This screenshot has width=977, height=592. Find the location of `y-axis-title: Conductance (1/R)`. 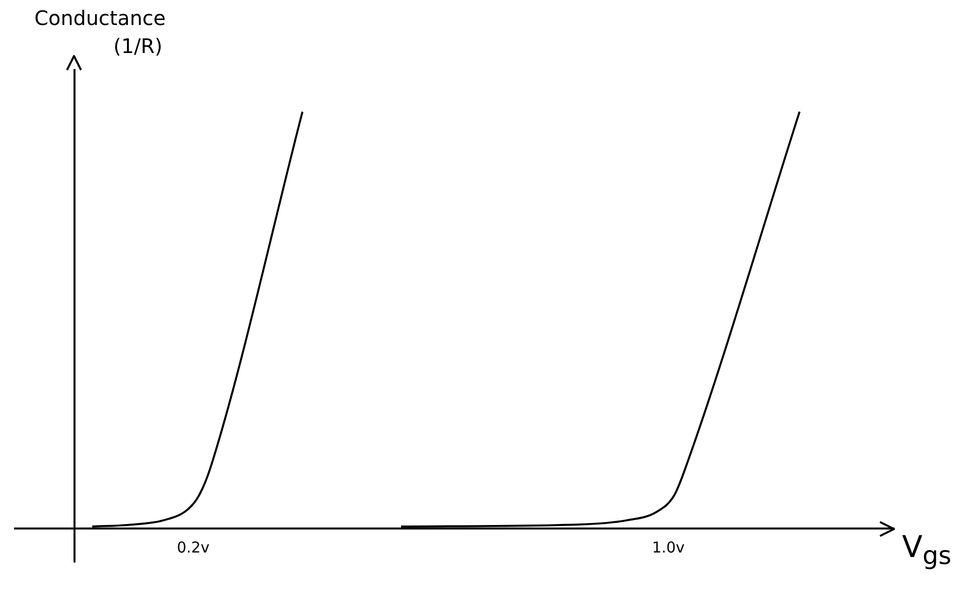

y-axis-title: Conductance (1/R) is located at coordinates (100, 32).